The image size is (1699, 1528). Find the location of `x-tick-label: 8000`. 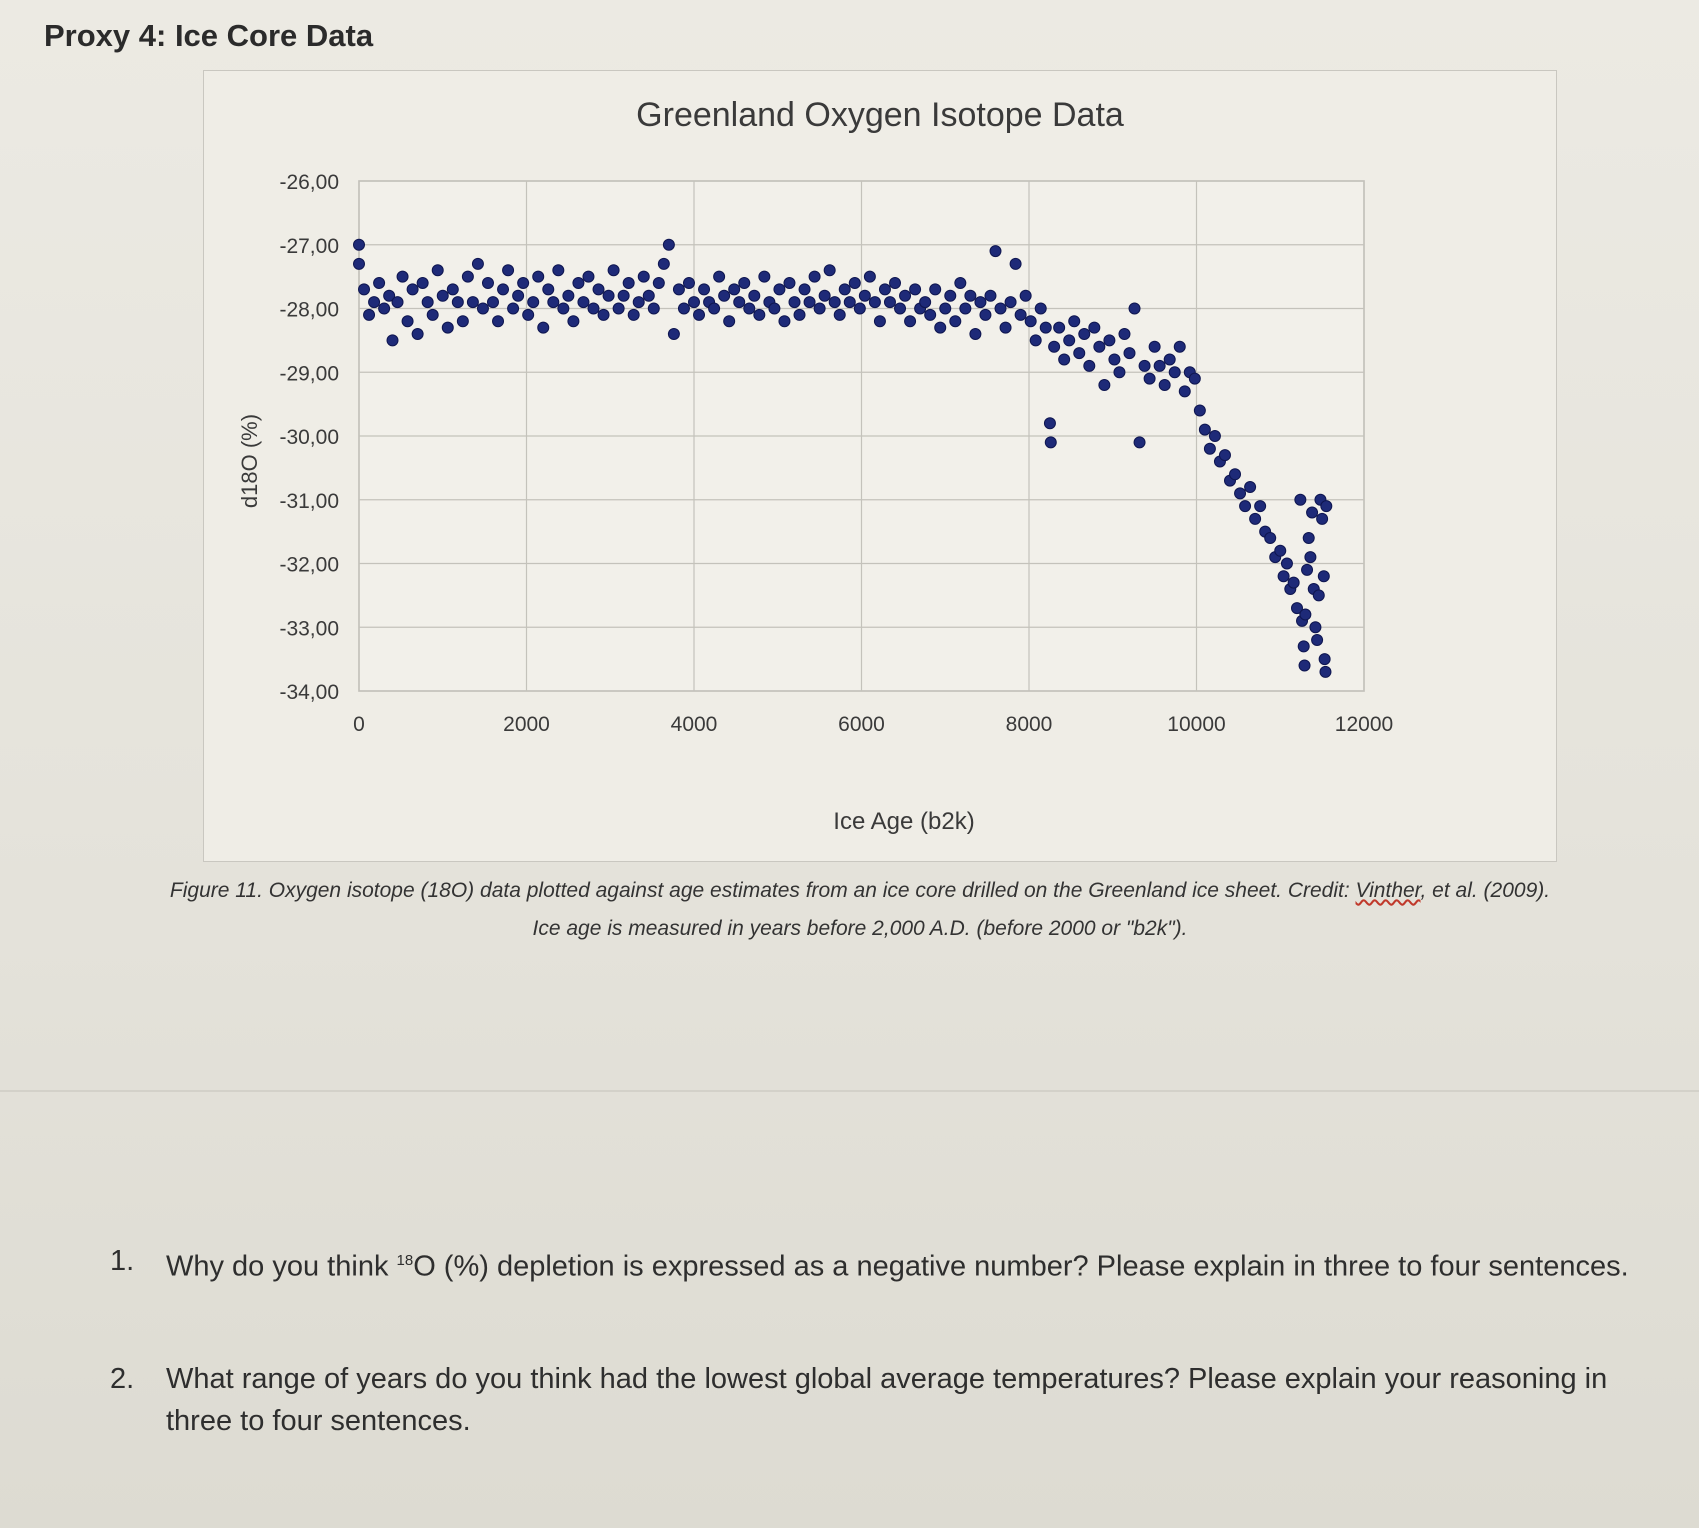

x-tick-label: 8000 is located at coordinates (1029, 724).